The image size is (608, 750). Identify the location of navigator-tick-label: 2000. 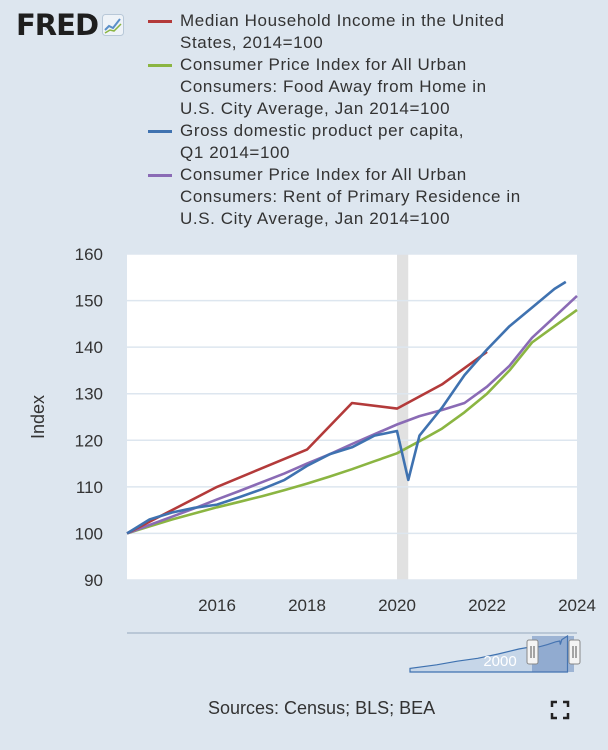
(499, 661).